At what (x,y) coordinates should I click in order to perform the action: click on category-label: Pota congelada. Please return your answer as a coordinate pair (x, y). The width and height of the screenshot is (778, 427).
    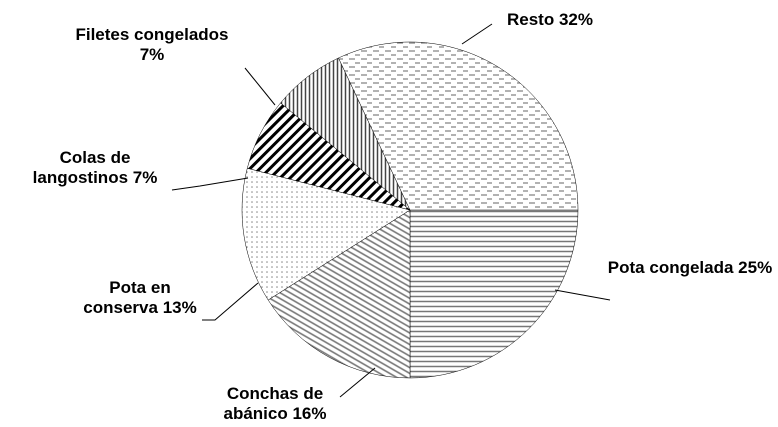
    Looking at the image, I should click on (670, 267).